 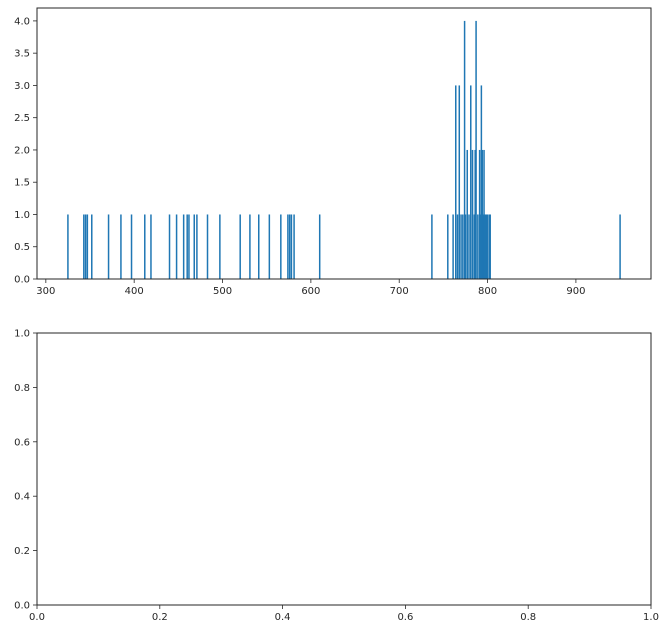 What do you see at coordinates (22, 606) in the screenshot?
I see `empty-axes-y-tick-label: 0.0` at bounding box center [22, 606].